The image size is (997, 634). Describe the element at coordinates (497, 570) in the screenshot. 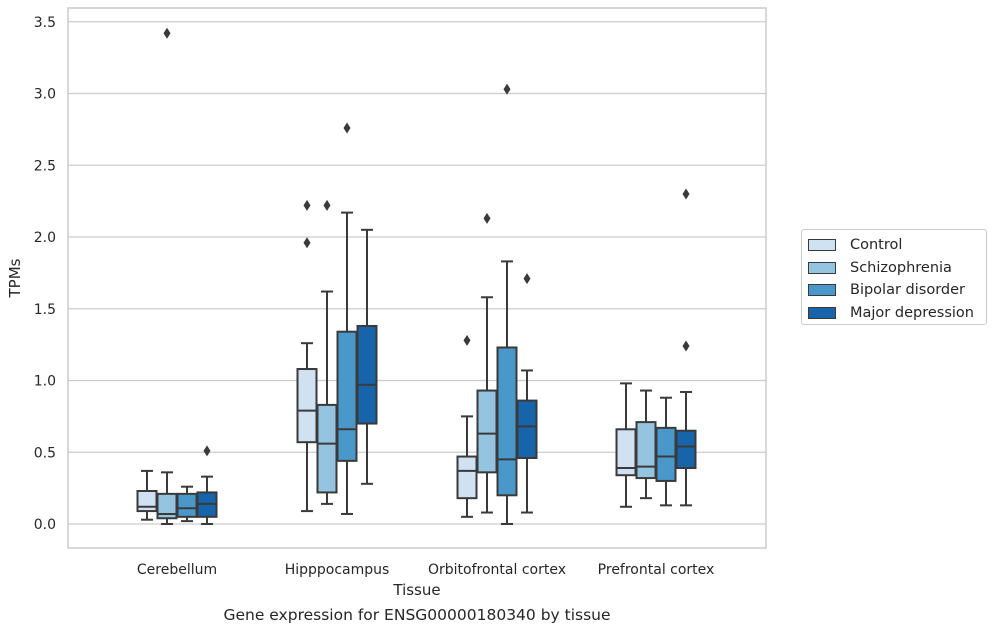

I see `x-tick-label: Orbitofrontal cortex` at that location.